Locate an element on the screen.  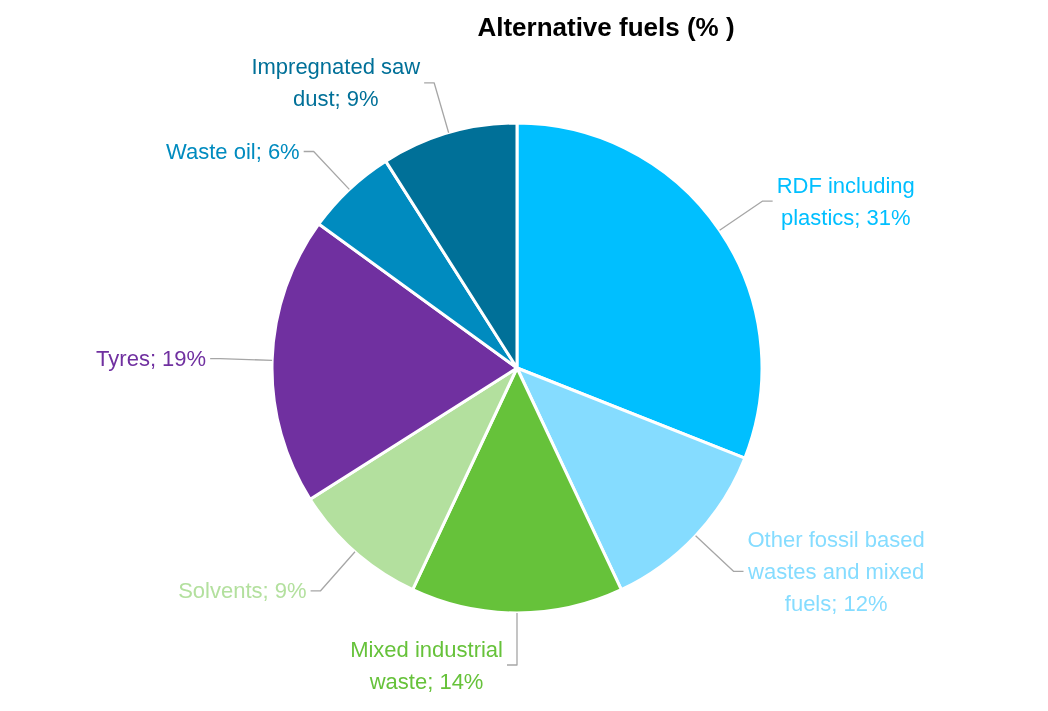
slice-label: Other fossil based wastes and mixed fuels; 12% is located at coordinates (836, 572).